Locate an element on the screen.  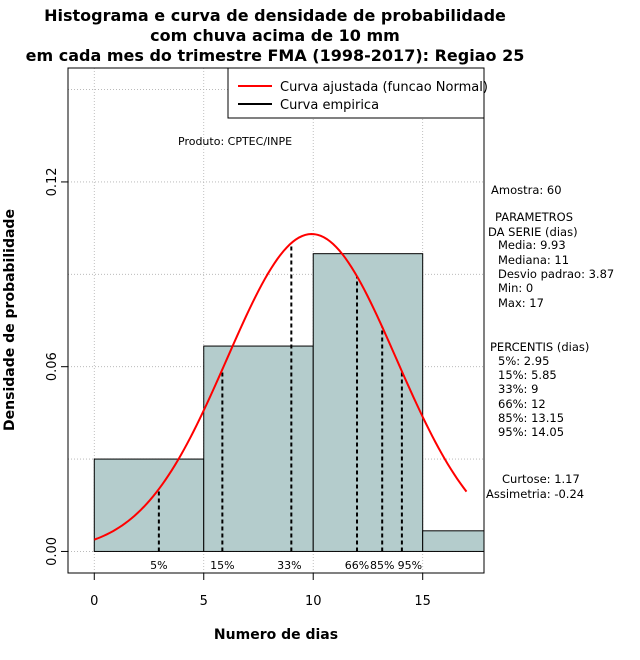
param-mean: Media: 9.93 is located at coordinates (532, 245).